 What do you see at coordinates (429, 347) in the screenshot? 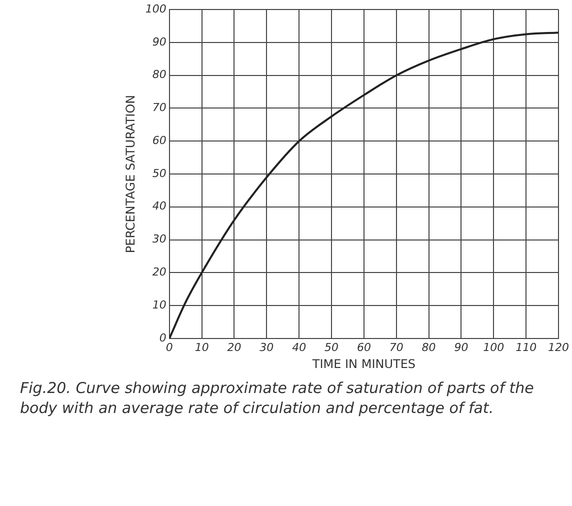
I see `x-tick-label: 80` at bounding box center [429, 347].